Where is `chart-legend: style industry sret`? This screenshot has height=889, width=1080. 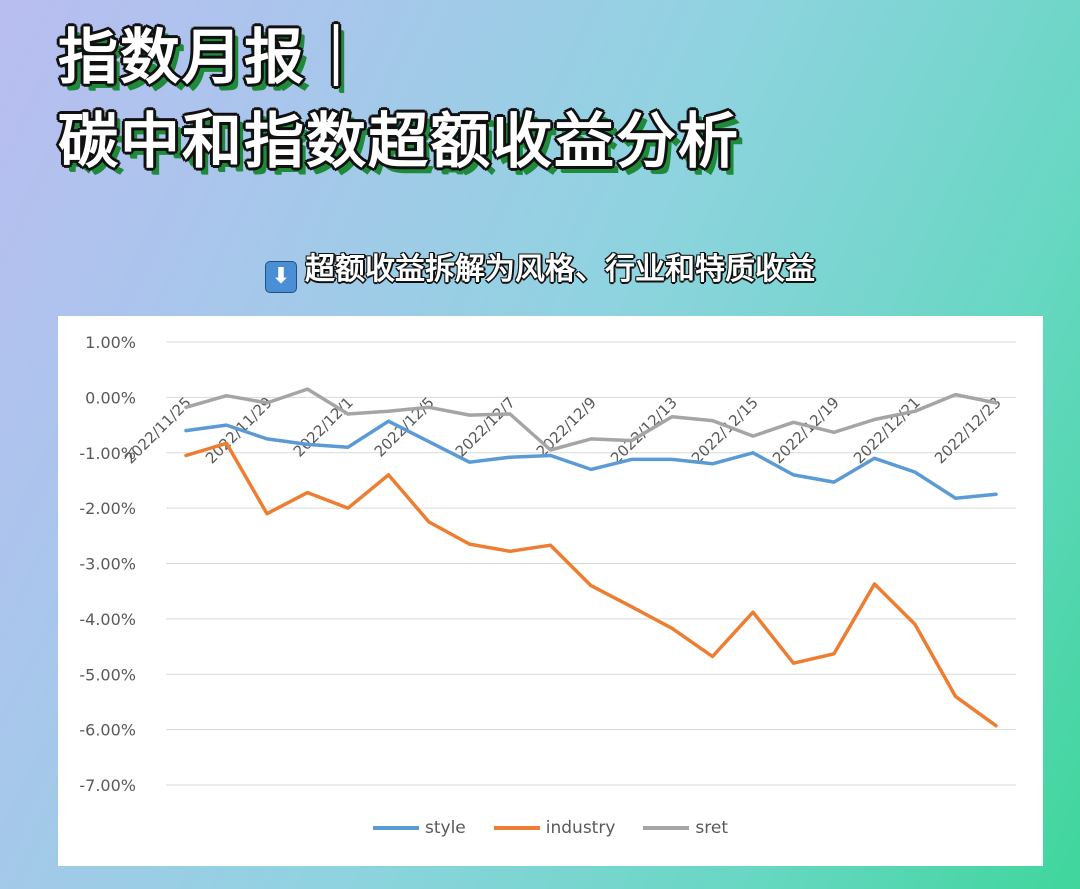
chart-legend: style industry sret is located at coordinates (550, 828).